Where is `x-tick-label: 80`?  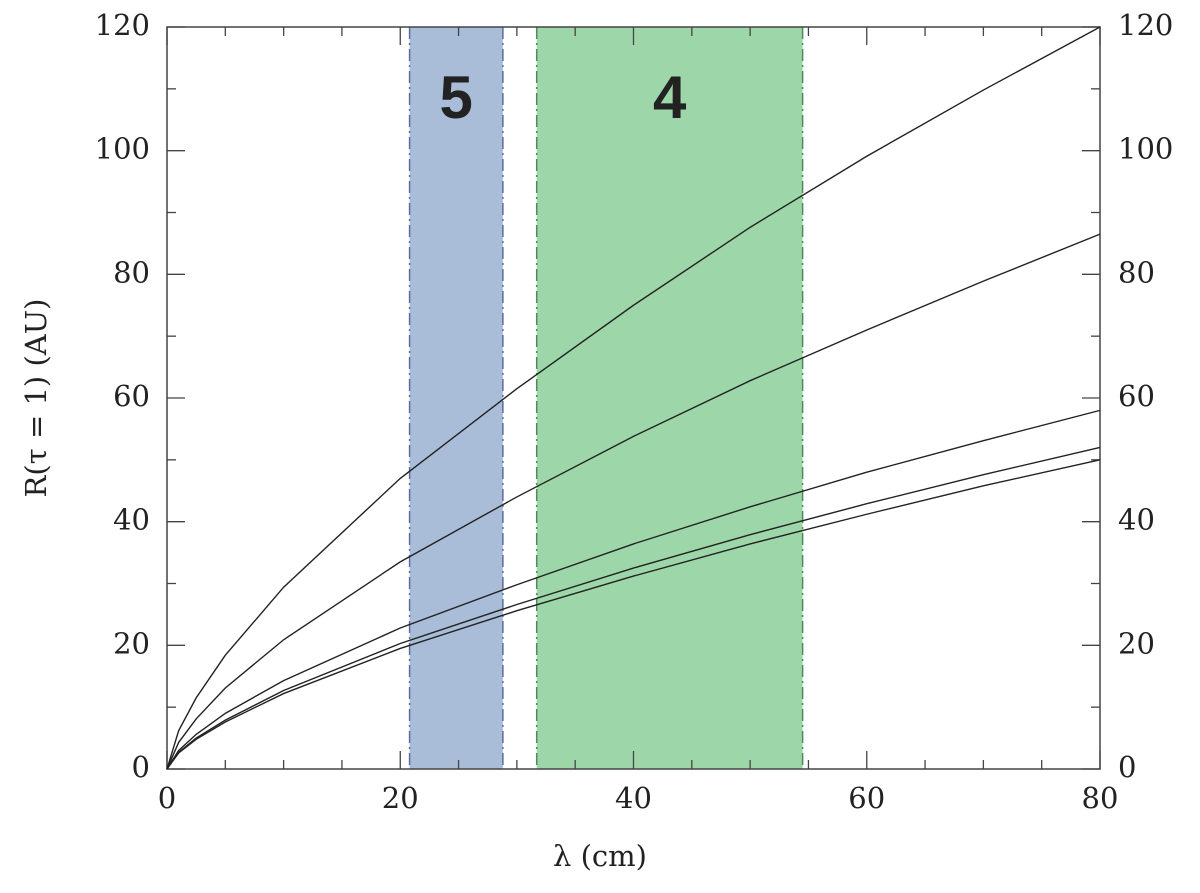
x-tick-label: 80 is located at coordinates (1100, 798).